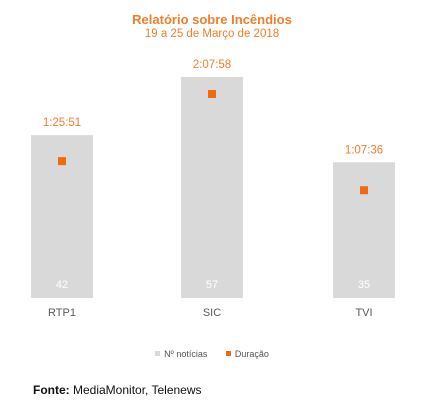  What do you see at coordinates (186, 354) in the screenshot?
I see `legend-label-noticias: Nº notícias` at bounding box center [186, 354].